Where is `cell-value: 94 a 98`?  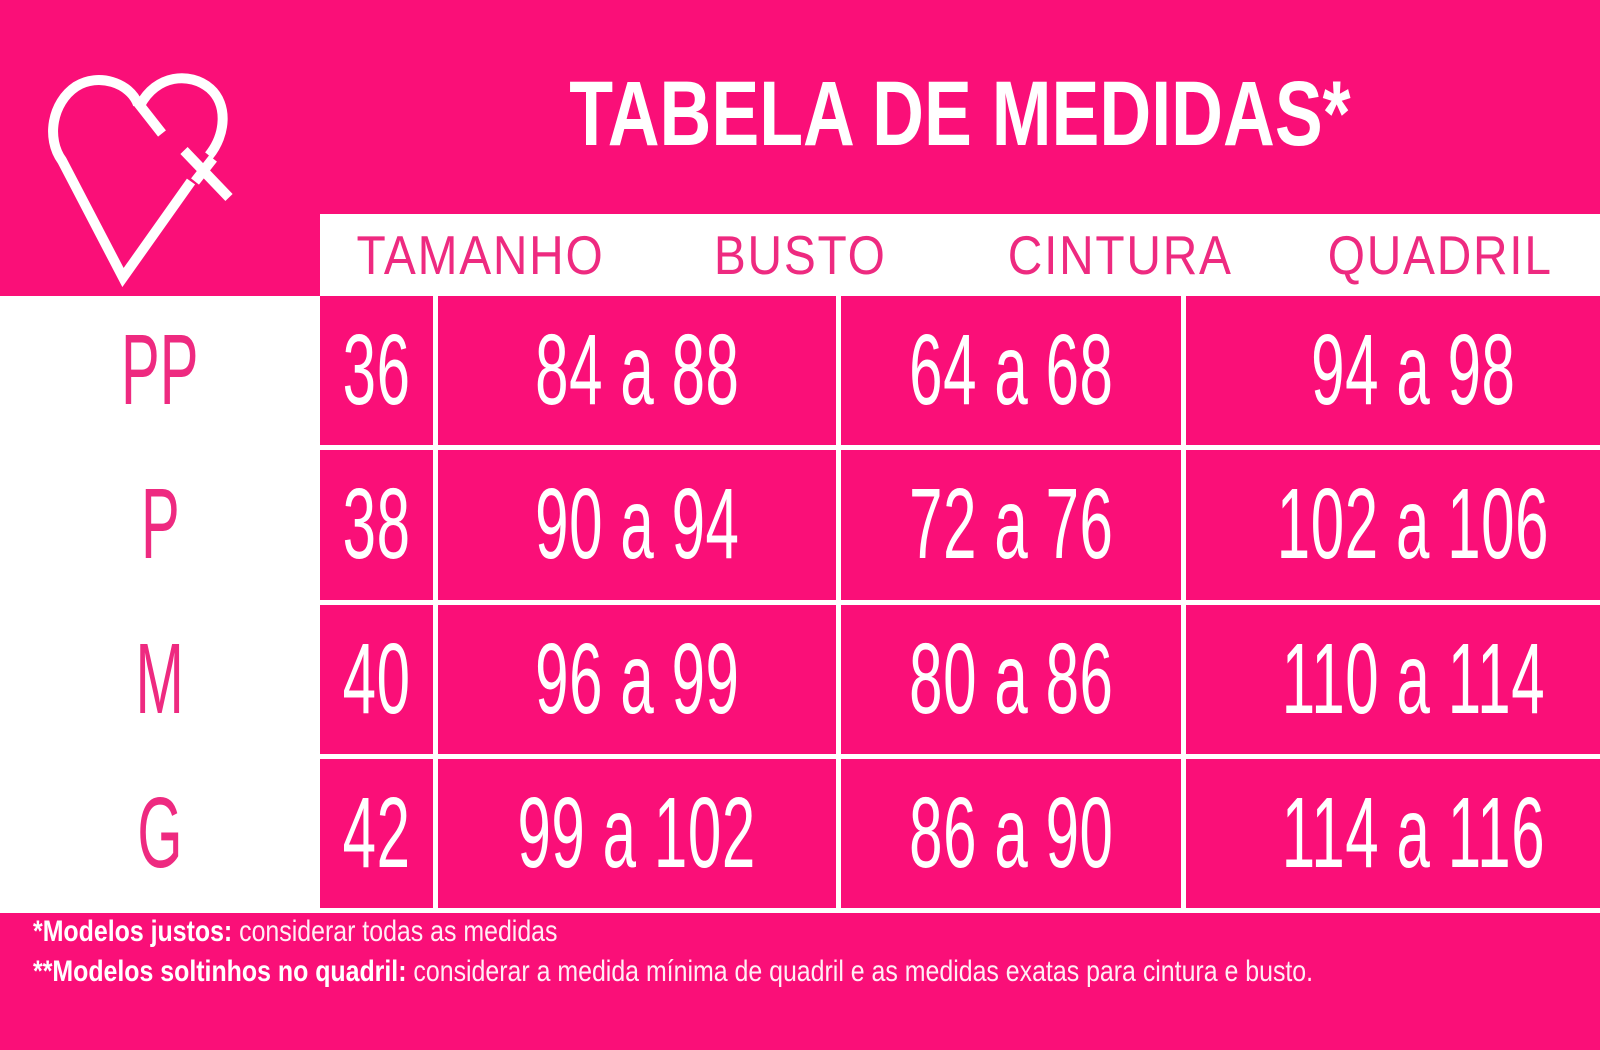 cell-value: 94 a 98 is located at coordinates (1413, 370).